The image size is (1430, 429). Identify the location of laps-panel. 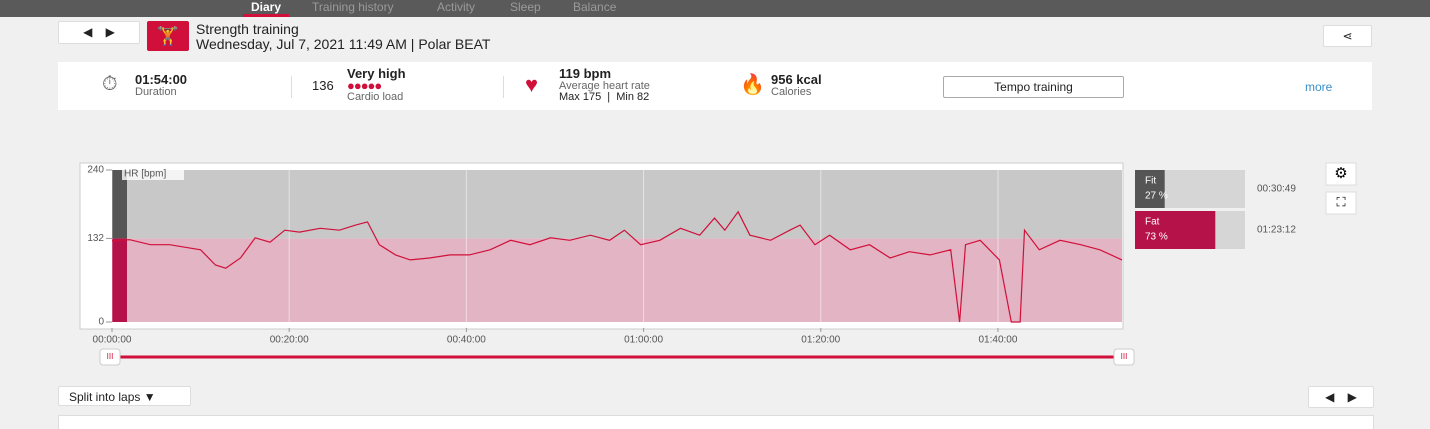
(716, 422).